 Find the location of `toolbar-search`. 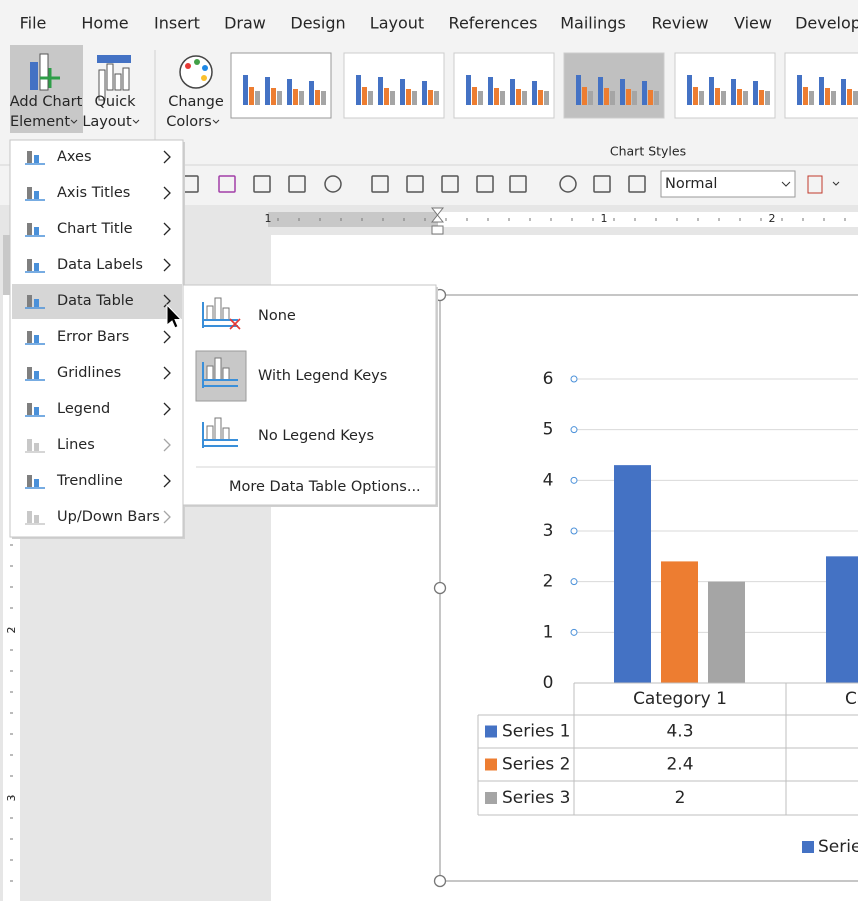

toolbar-search is located at coordinates (568, 184).